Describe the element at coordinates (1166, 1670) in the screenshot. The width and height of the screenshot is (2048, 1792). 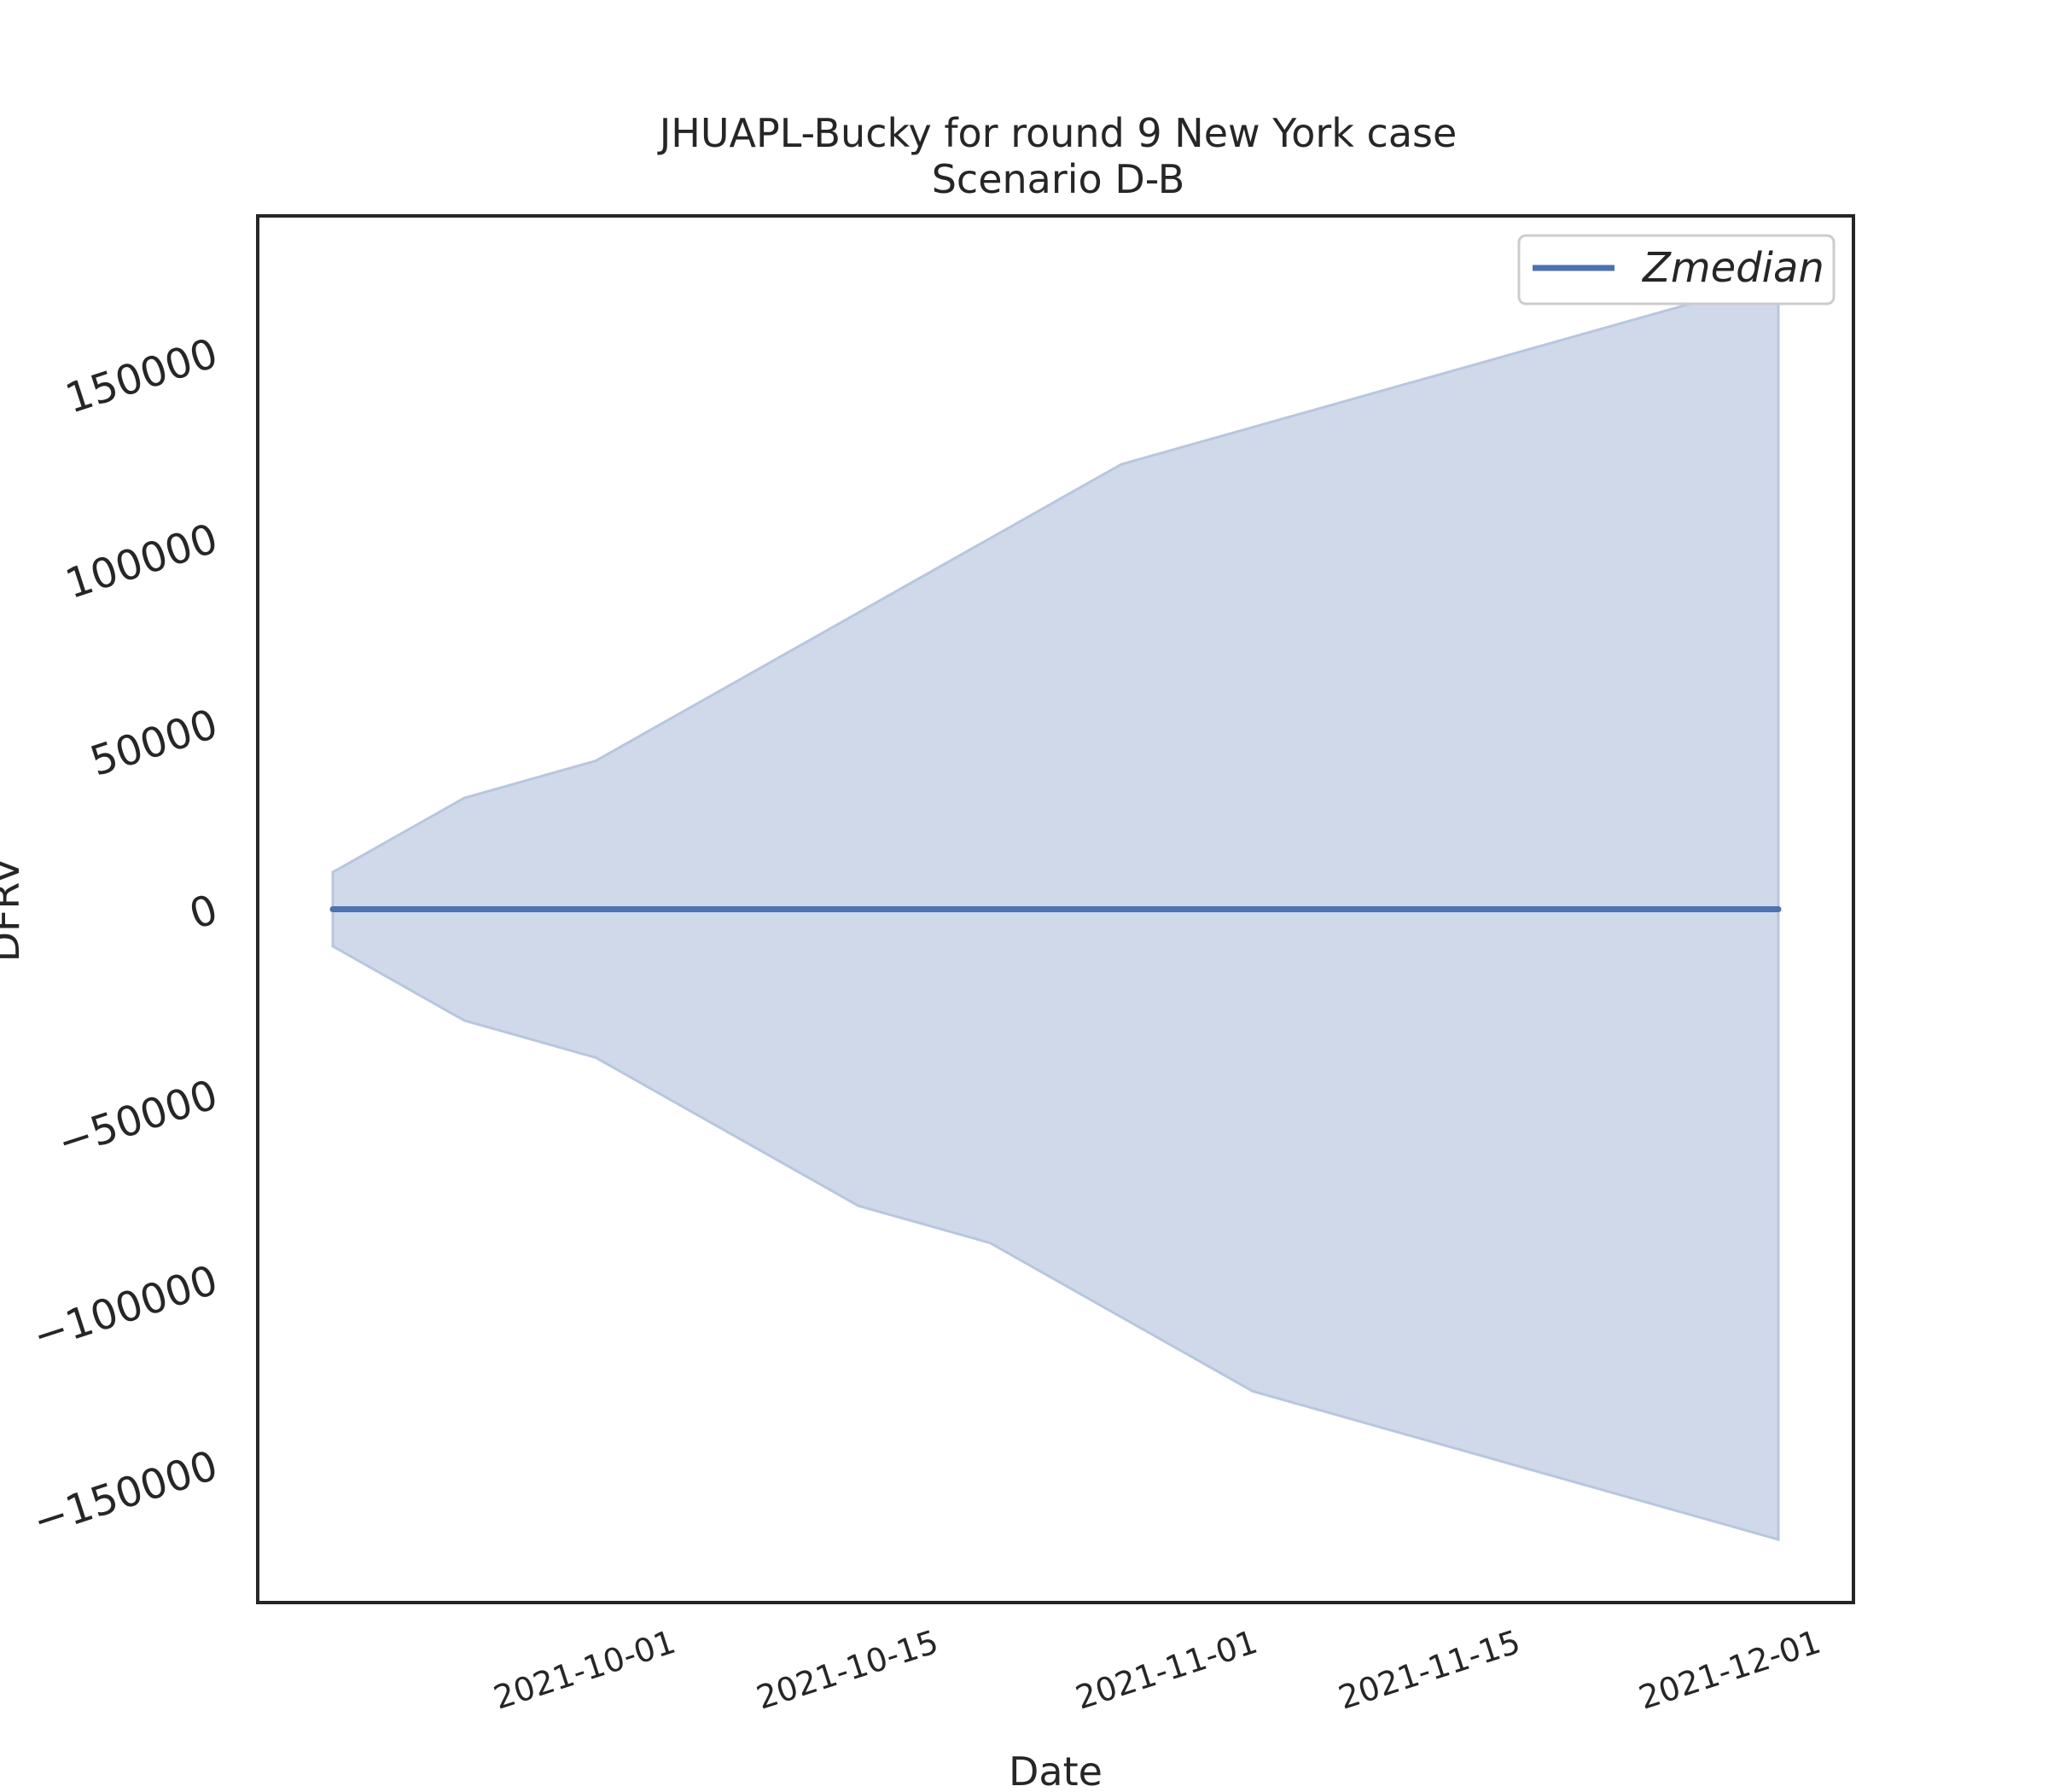
I see `x-tick-label: 2021-11-01` at that location.